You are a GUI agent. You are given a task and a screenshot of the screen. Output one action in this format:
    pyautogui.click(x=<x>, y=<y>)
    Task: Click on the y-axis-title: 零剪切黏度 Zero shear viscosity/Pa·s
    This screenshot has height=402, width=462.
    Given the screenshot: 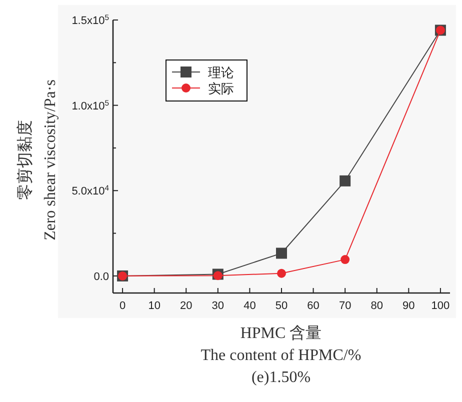 What is the action you would take?
    pyautogui.click(x=37, y=160)
    